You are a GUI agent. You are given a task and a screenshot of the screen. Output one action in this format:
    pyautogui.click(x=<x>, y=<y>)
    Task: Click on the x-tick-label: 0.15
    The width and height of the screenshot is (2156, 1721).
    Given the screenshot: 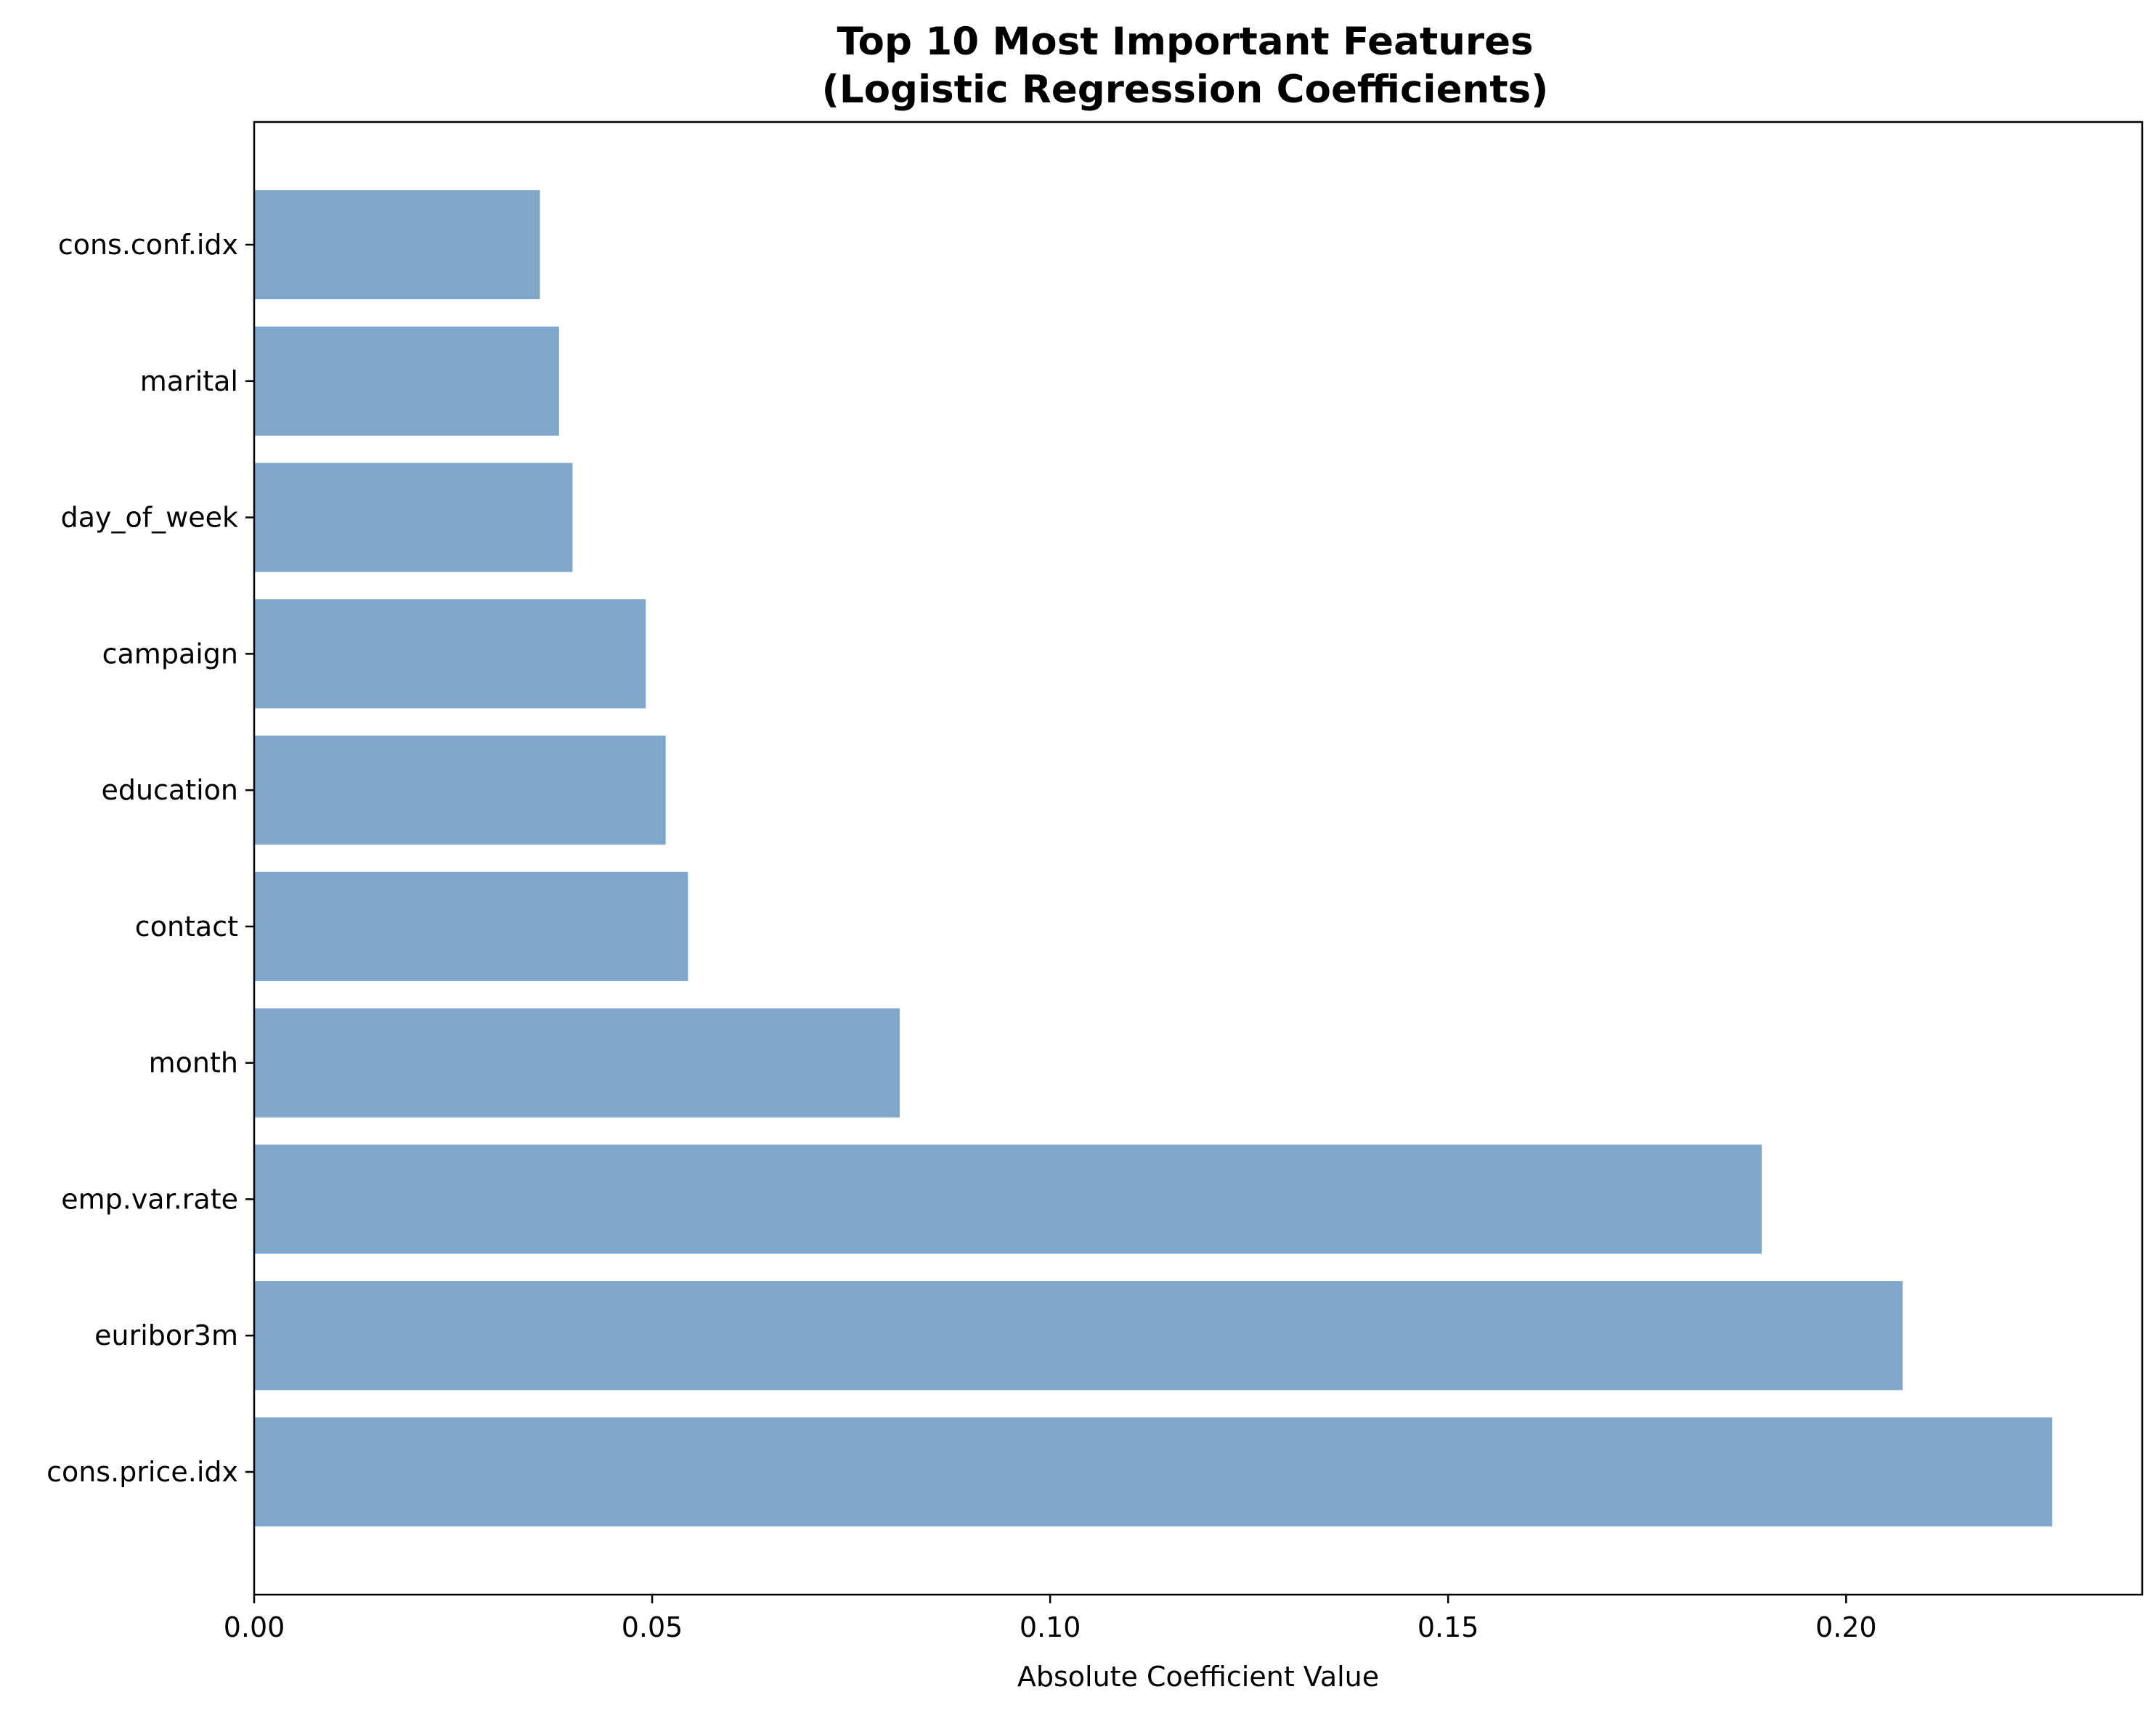 What is the action you would take?
    pyautogui.click(x=1448, y=1627)
    